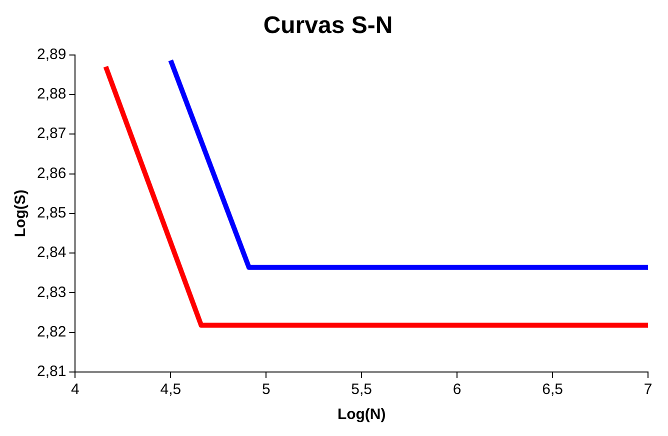 This screenshot has height=436, width=668. What do you see at coordinates (457, 389) in the screenshot?
I see `x-tick-label: 6` at bounding box center [457, 389].